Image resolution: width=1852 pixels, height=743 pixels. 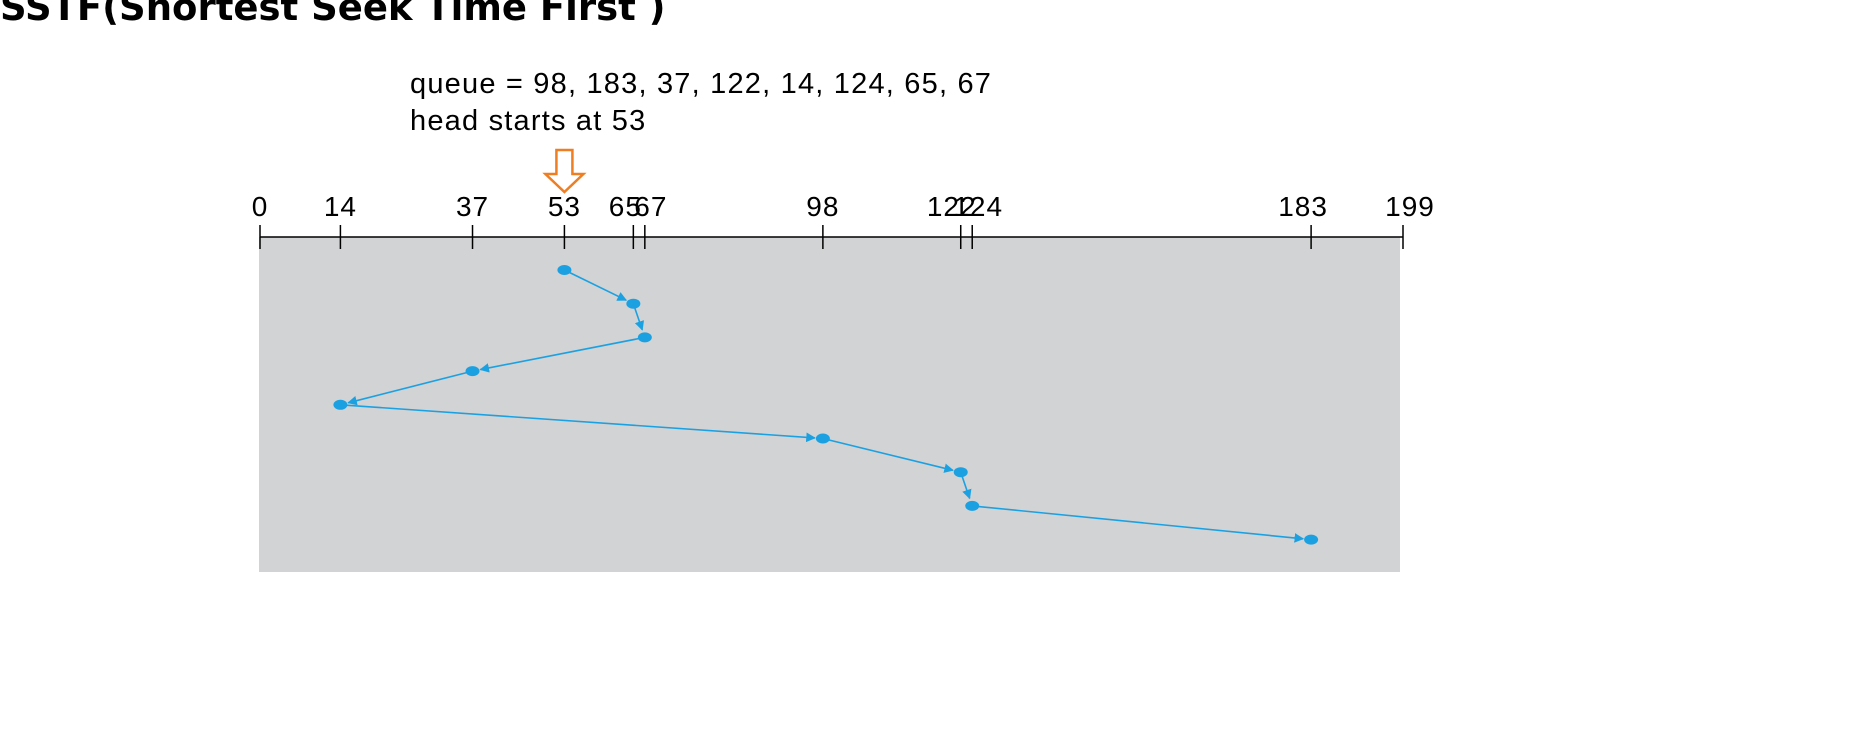 I want to click on axis-tick-label: 53, so click(x=564, y=206).